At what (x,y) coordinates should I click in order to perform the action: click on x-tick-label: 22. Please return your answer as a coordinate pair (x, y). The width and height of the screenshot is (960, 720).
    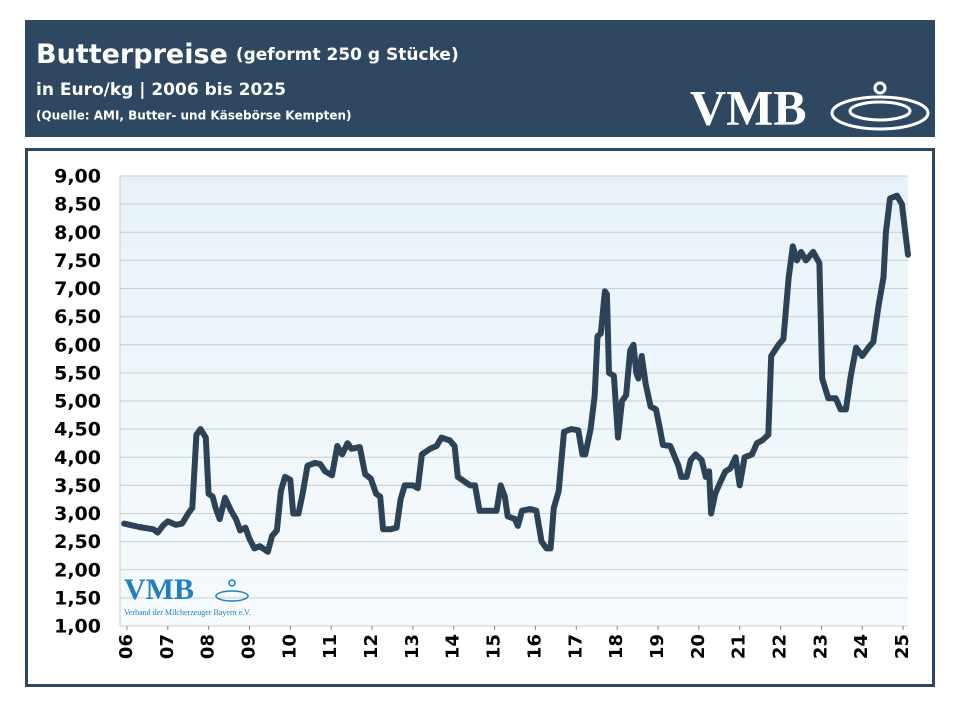
    Looking at the image, I should click on (780, 646).